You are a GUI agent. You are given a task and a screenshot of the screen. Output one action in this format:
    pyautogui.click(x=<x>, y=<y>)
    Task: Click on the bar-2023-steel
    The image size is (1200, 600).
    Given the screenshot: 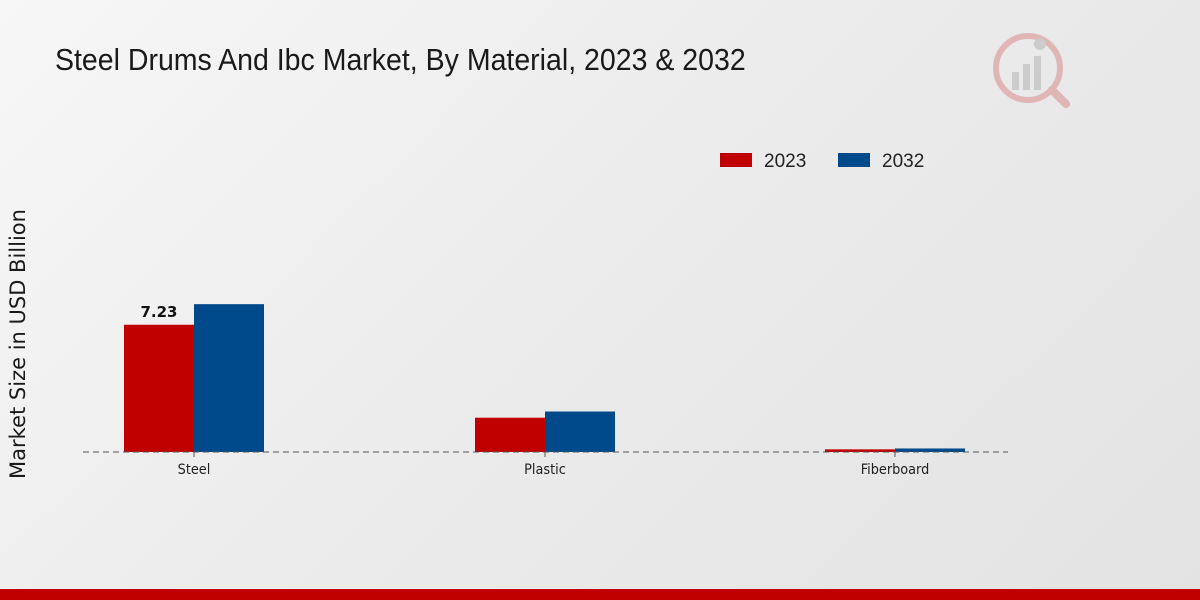 What is the action you would take?
    pyautogui.click(x=159, y=388)
    